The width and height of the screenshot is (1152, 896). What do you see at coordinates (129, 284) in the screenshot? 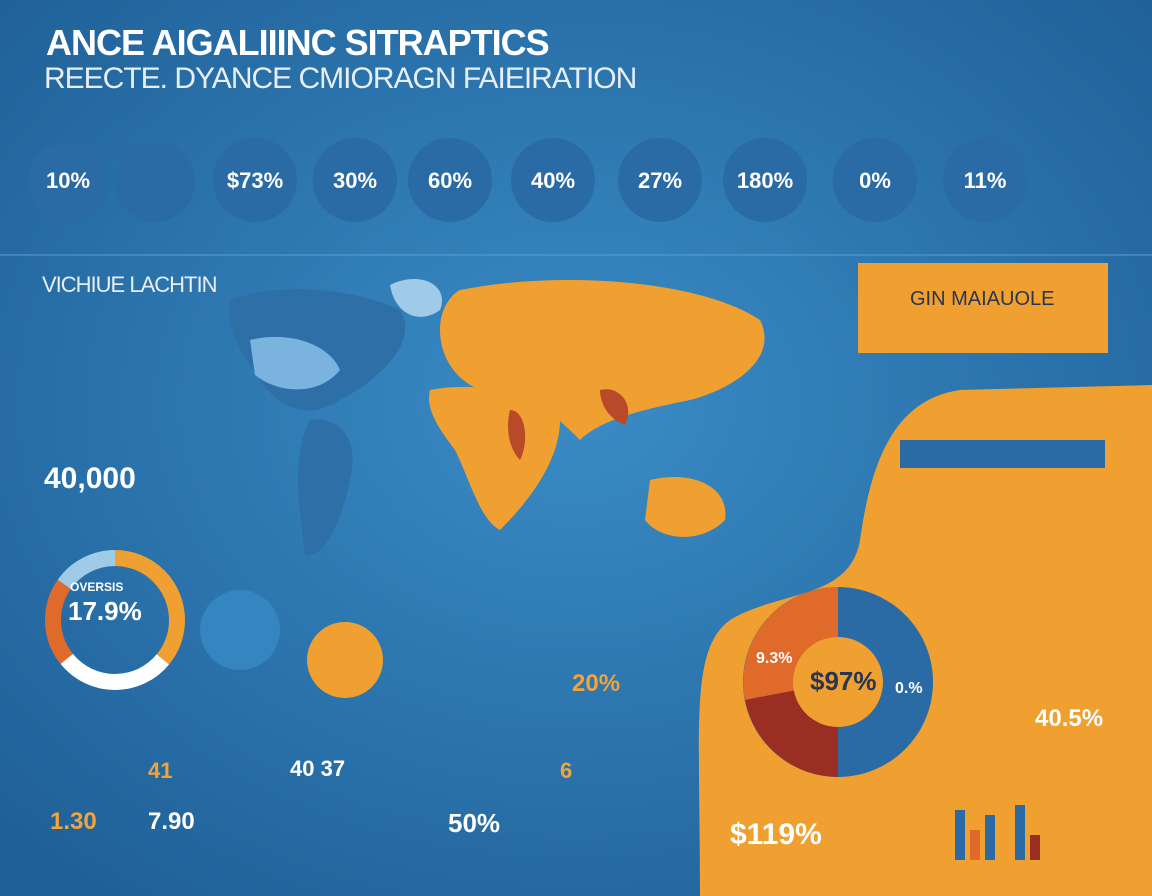
I see `section-title: VICHIUE LACHTIN` at bounding box center [129, 284].